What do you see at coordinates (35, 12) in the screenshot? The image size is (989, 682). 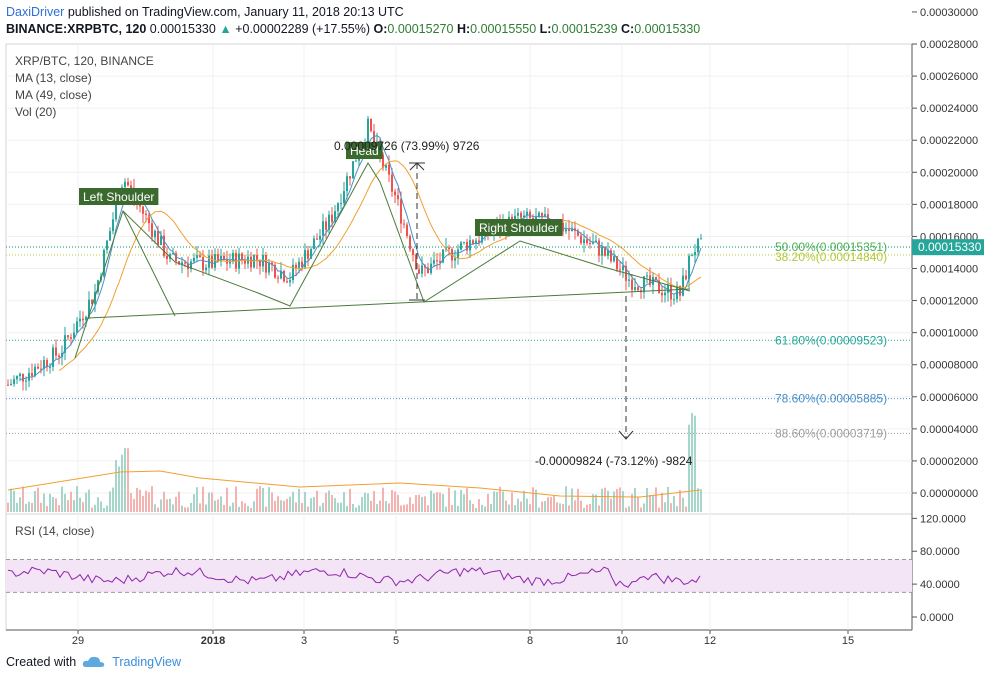 I see `author-link: DaxiDriver` at bounding box center [35, 12].